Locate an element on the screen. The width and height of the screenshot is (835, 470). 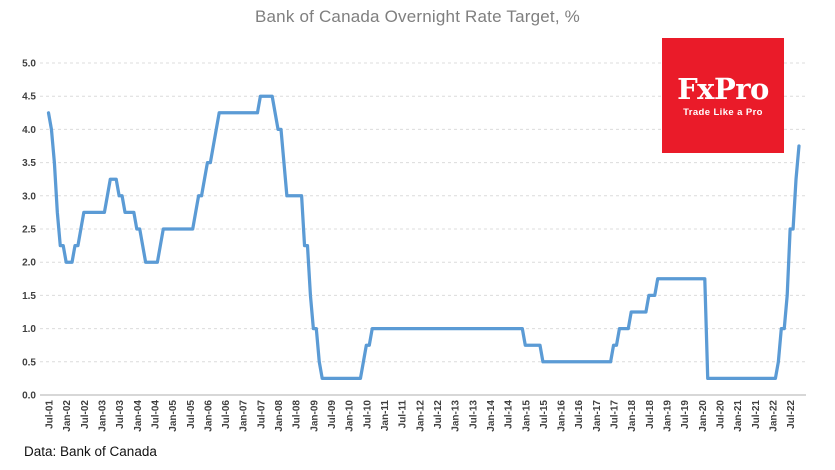
x-tick-label: Jul-16 is located at coordinates (579, 414).